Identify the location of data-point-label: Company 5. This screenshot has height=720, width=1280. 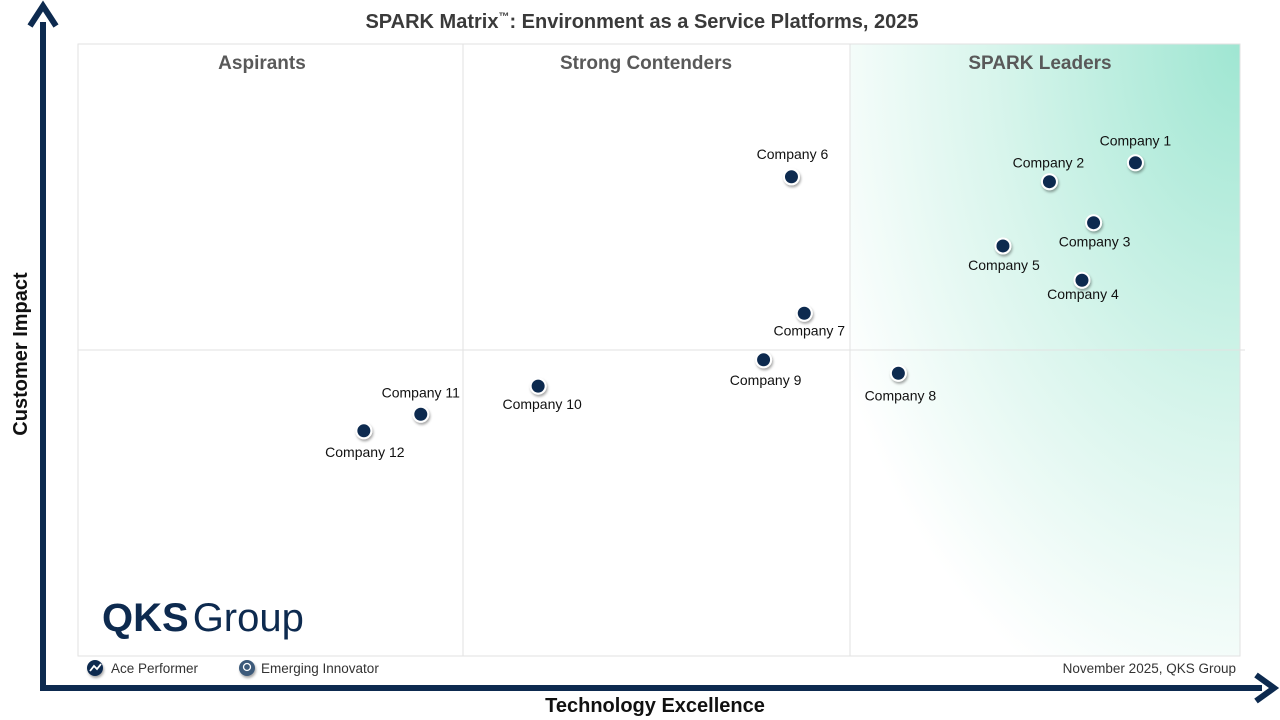
(1004, 265).